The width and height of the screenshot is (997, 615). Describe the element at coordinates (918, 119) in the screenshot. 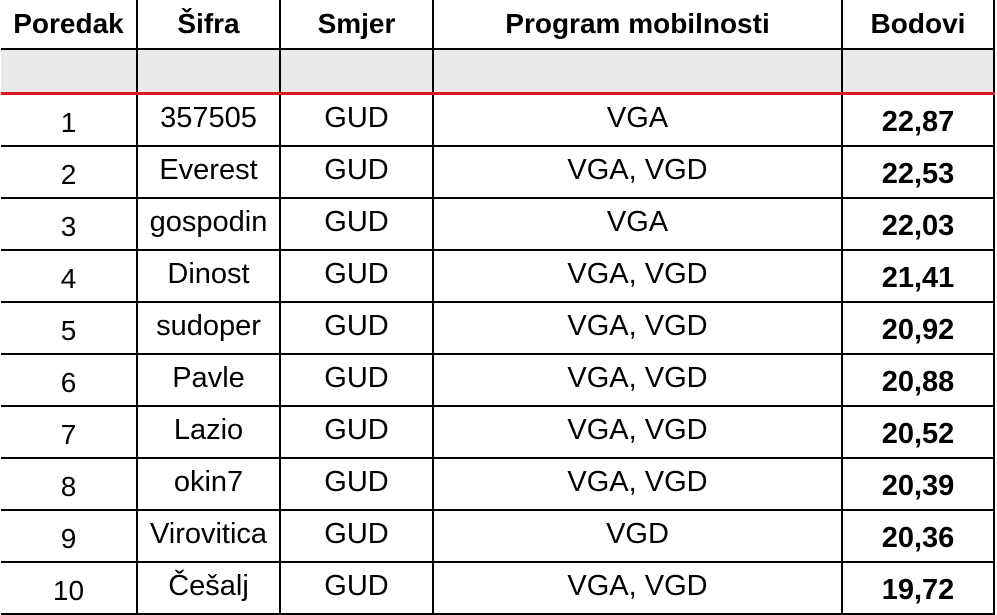

I see `points-cell: 22,87` at that location.